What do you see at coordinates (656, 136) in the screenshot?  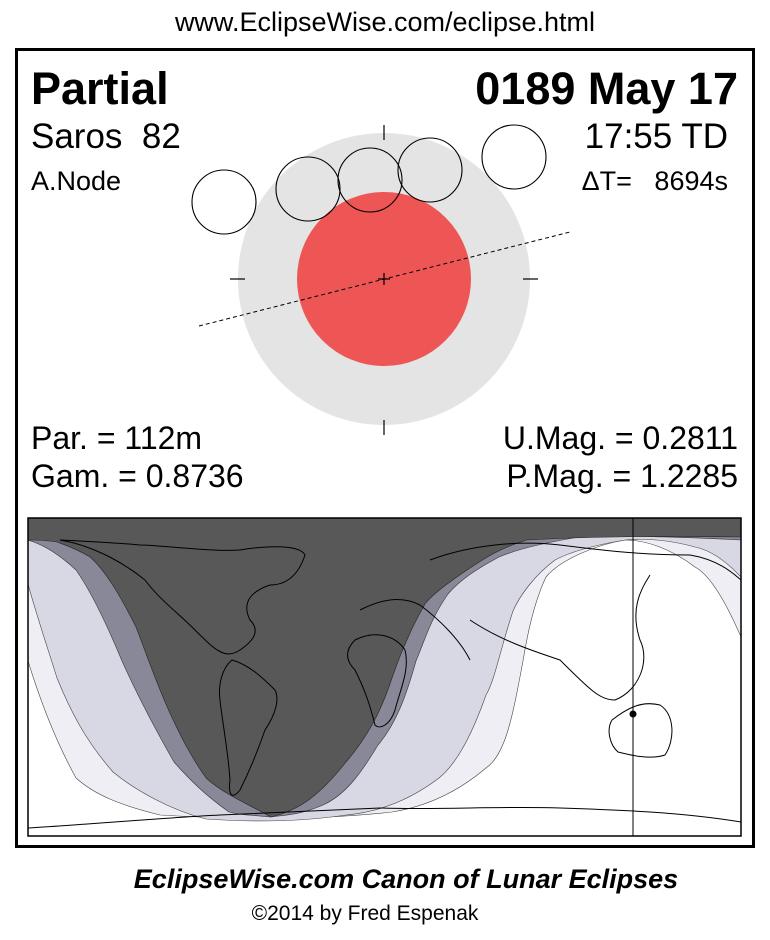 I see `eclipse-time: 17:55 TD` at bounding box center [656, 136].